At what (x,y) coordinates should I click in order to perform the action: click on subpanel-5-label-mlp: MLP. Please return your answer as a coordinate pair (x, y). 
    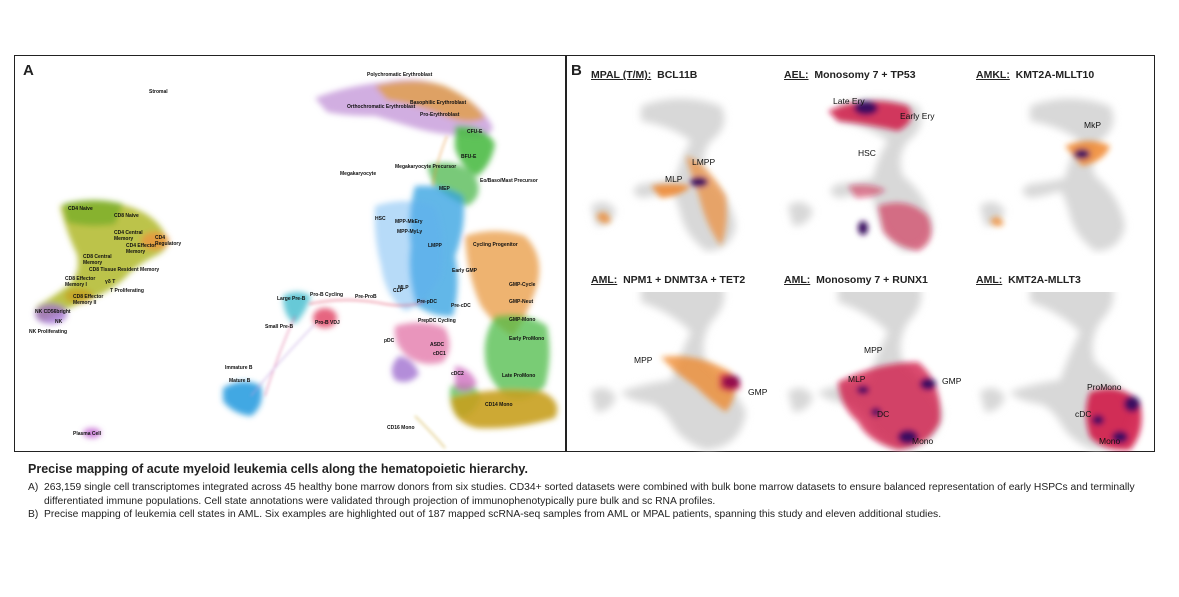
    Looking at the image, I should click on (857, 379).